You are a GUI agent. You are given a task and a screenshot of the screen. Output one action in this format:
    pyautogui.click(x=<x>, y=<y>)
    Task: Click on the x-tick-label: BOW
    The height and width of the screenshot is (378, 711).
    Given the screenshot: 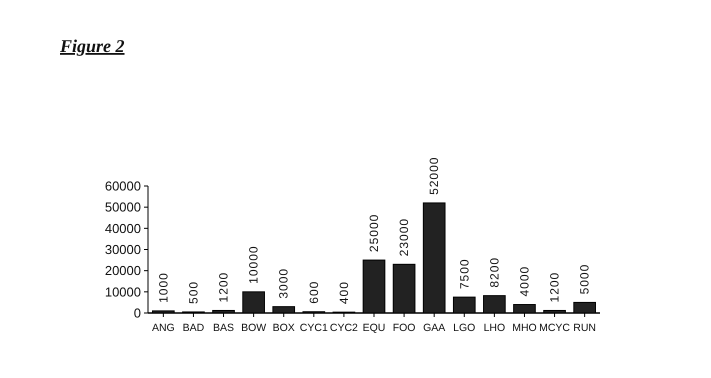 What is the action you would take?
    pyautogui.click(x=253, y=328)
    